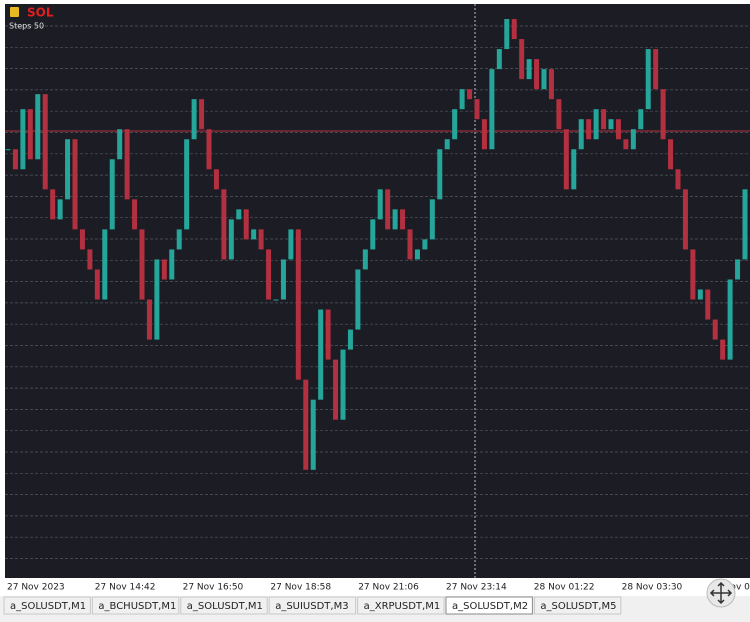 Image resolution: width=750 pixels, height=622 pixels. Describe the element at coordinates (564, 588) in the screenshot. I see `time-label: 28 Nov 01:22` at that location.